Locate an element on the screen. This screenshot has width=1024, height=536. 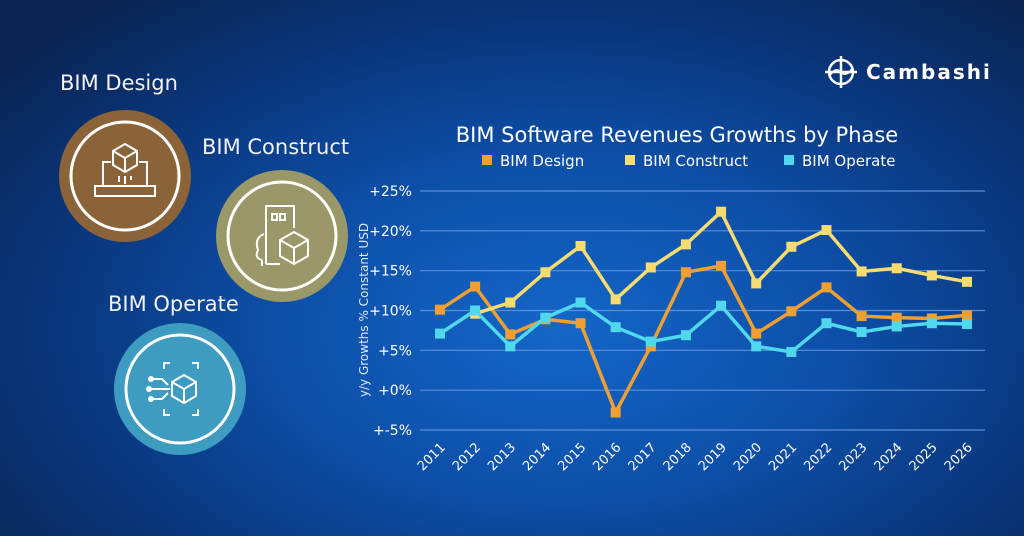
x-tick-label: 2020 is located at coordinates (748, 457).